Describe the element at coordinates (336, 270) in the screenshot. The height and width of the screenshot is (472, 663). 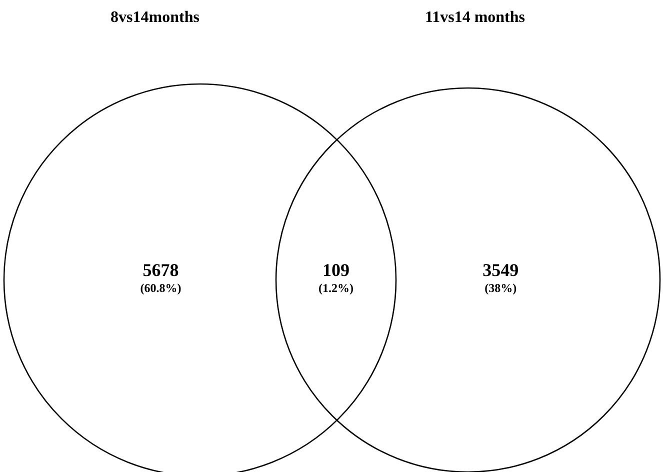
I see `category-label: 109` at that location.